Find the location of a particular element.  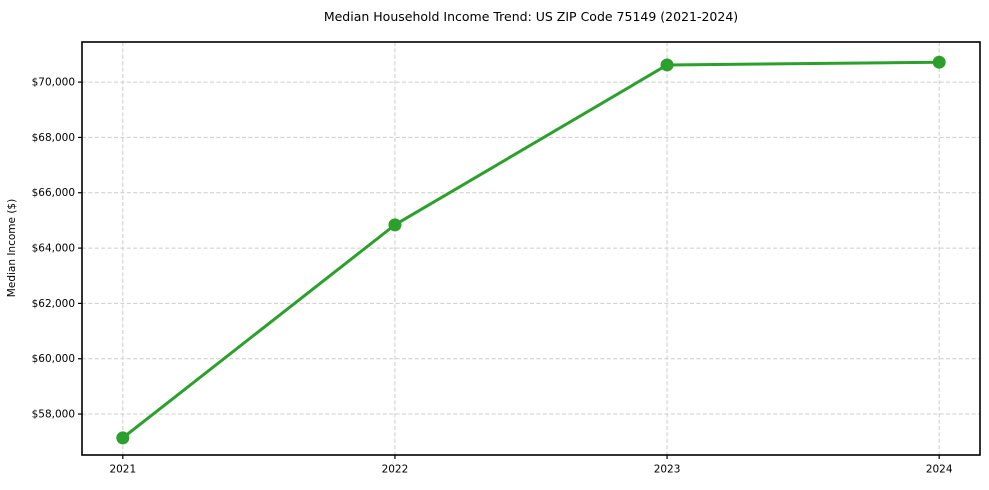

data-point-2021 is located at coordinates (123, 438).